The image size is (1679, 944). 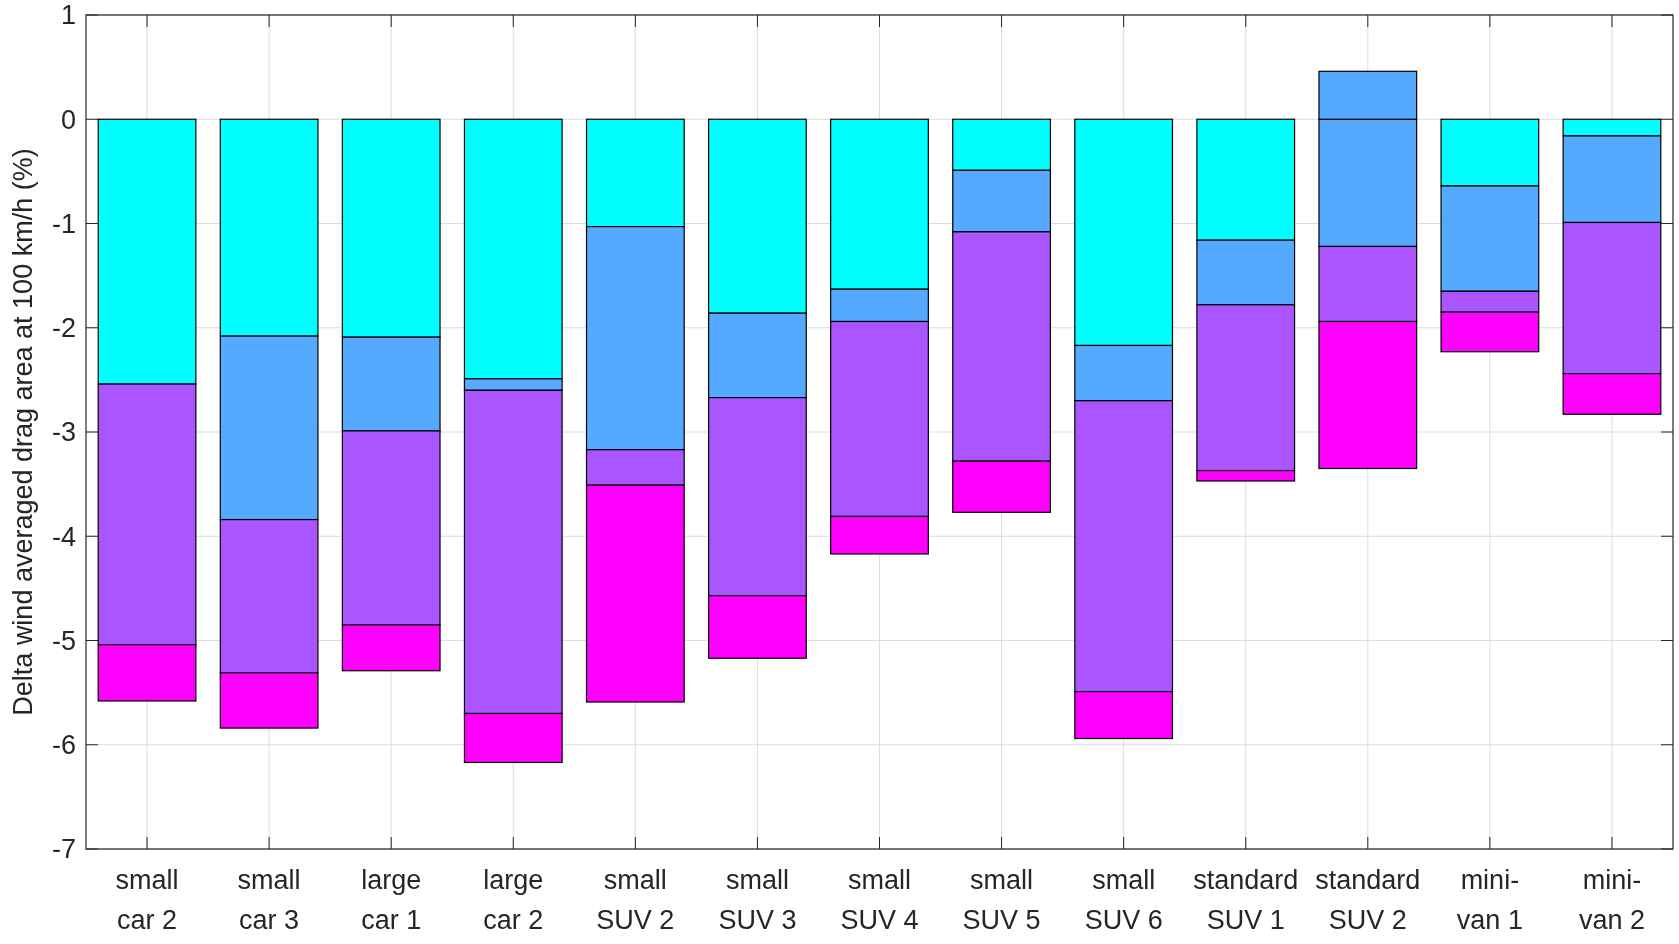 I want to click on x-tick-label: small car 2, so click(x=147, y=900).